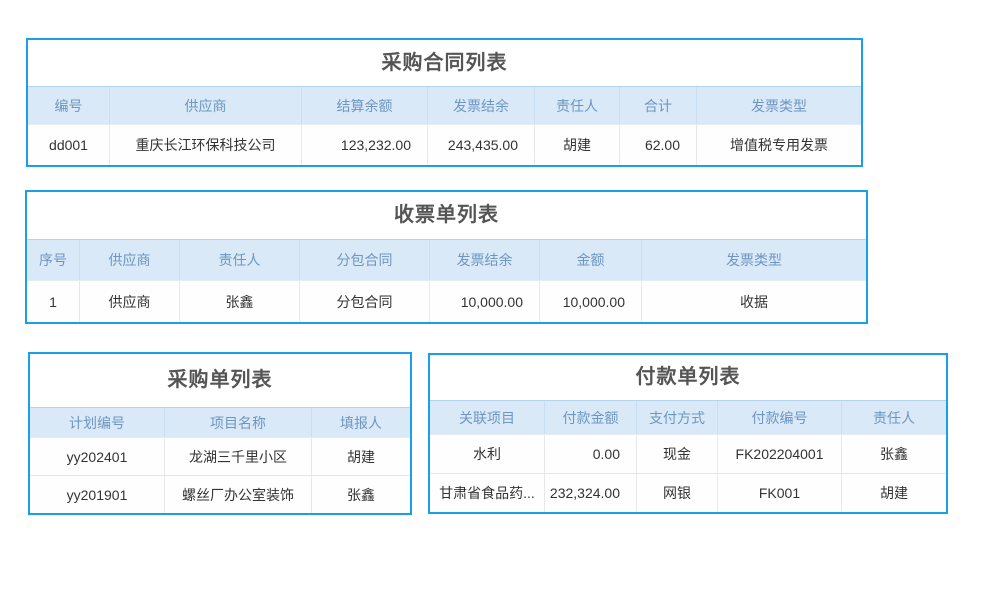 This screenshot has width=1000, height=600. Describe the element at coordinates (365, 260) in the screenshot. I see `column-header: 分包合同` at that location.